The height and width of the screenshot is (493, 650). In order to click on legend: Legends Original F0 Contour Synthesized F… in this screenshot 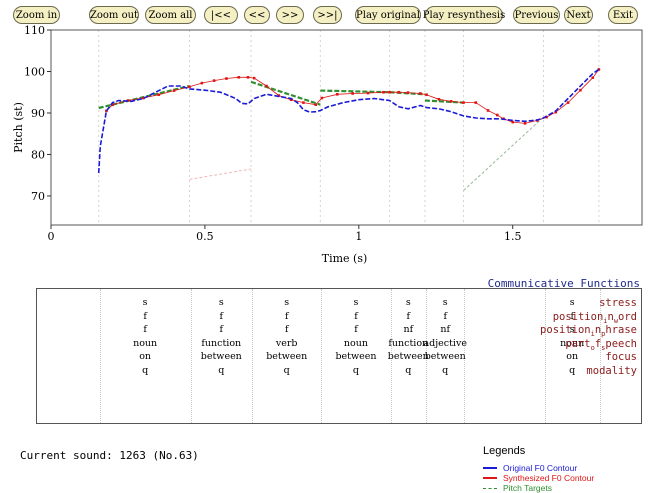, I will do `click(563, 469)`.